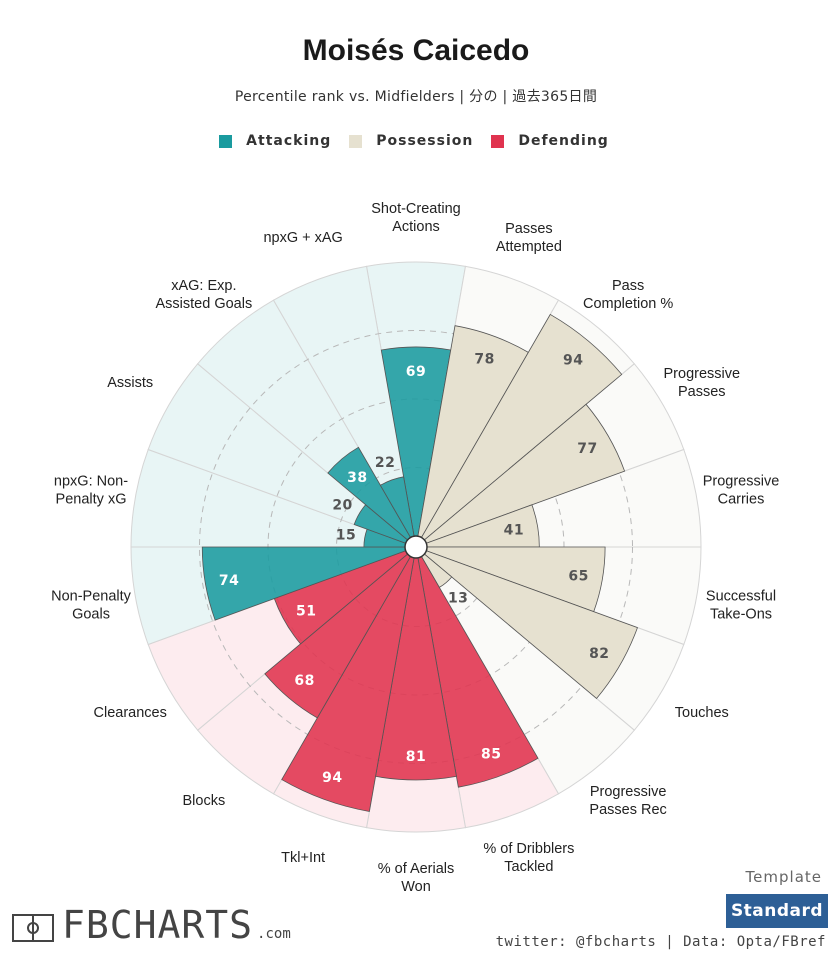 The image size is (832, 957). I want to click on fbcharts-logo: FBCHARTS .com, so click(151, 925).